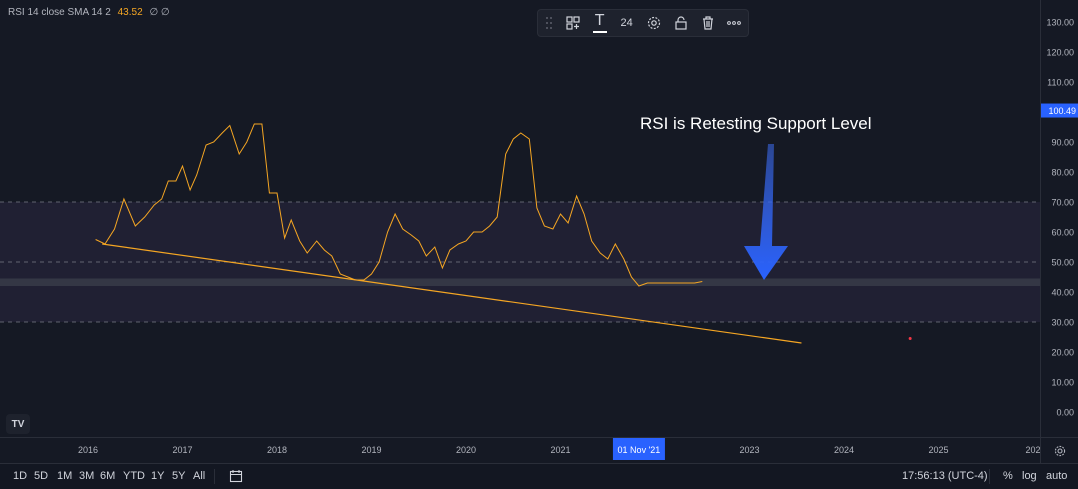  I want to click on period-5y: 5Y, so click(179, 476).